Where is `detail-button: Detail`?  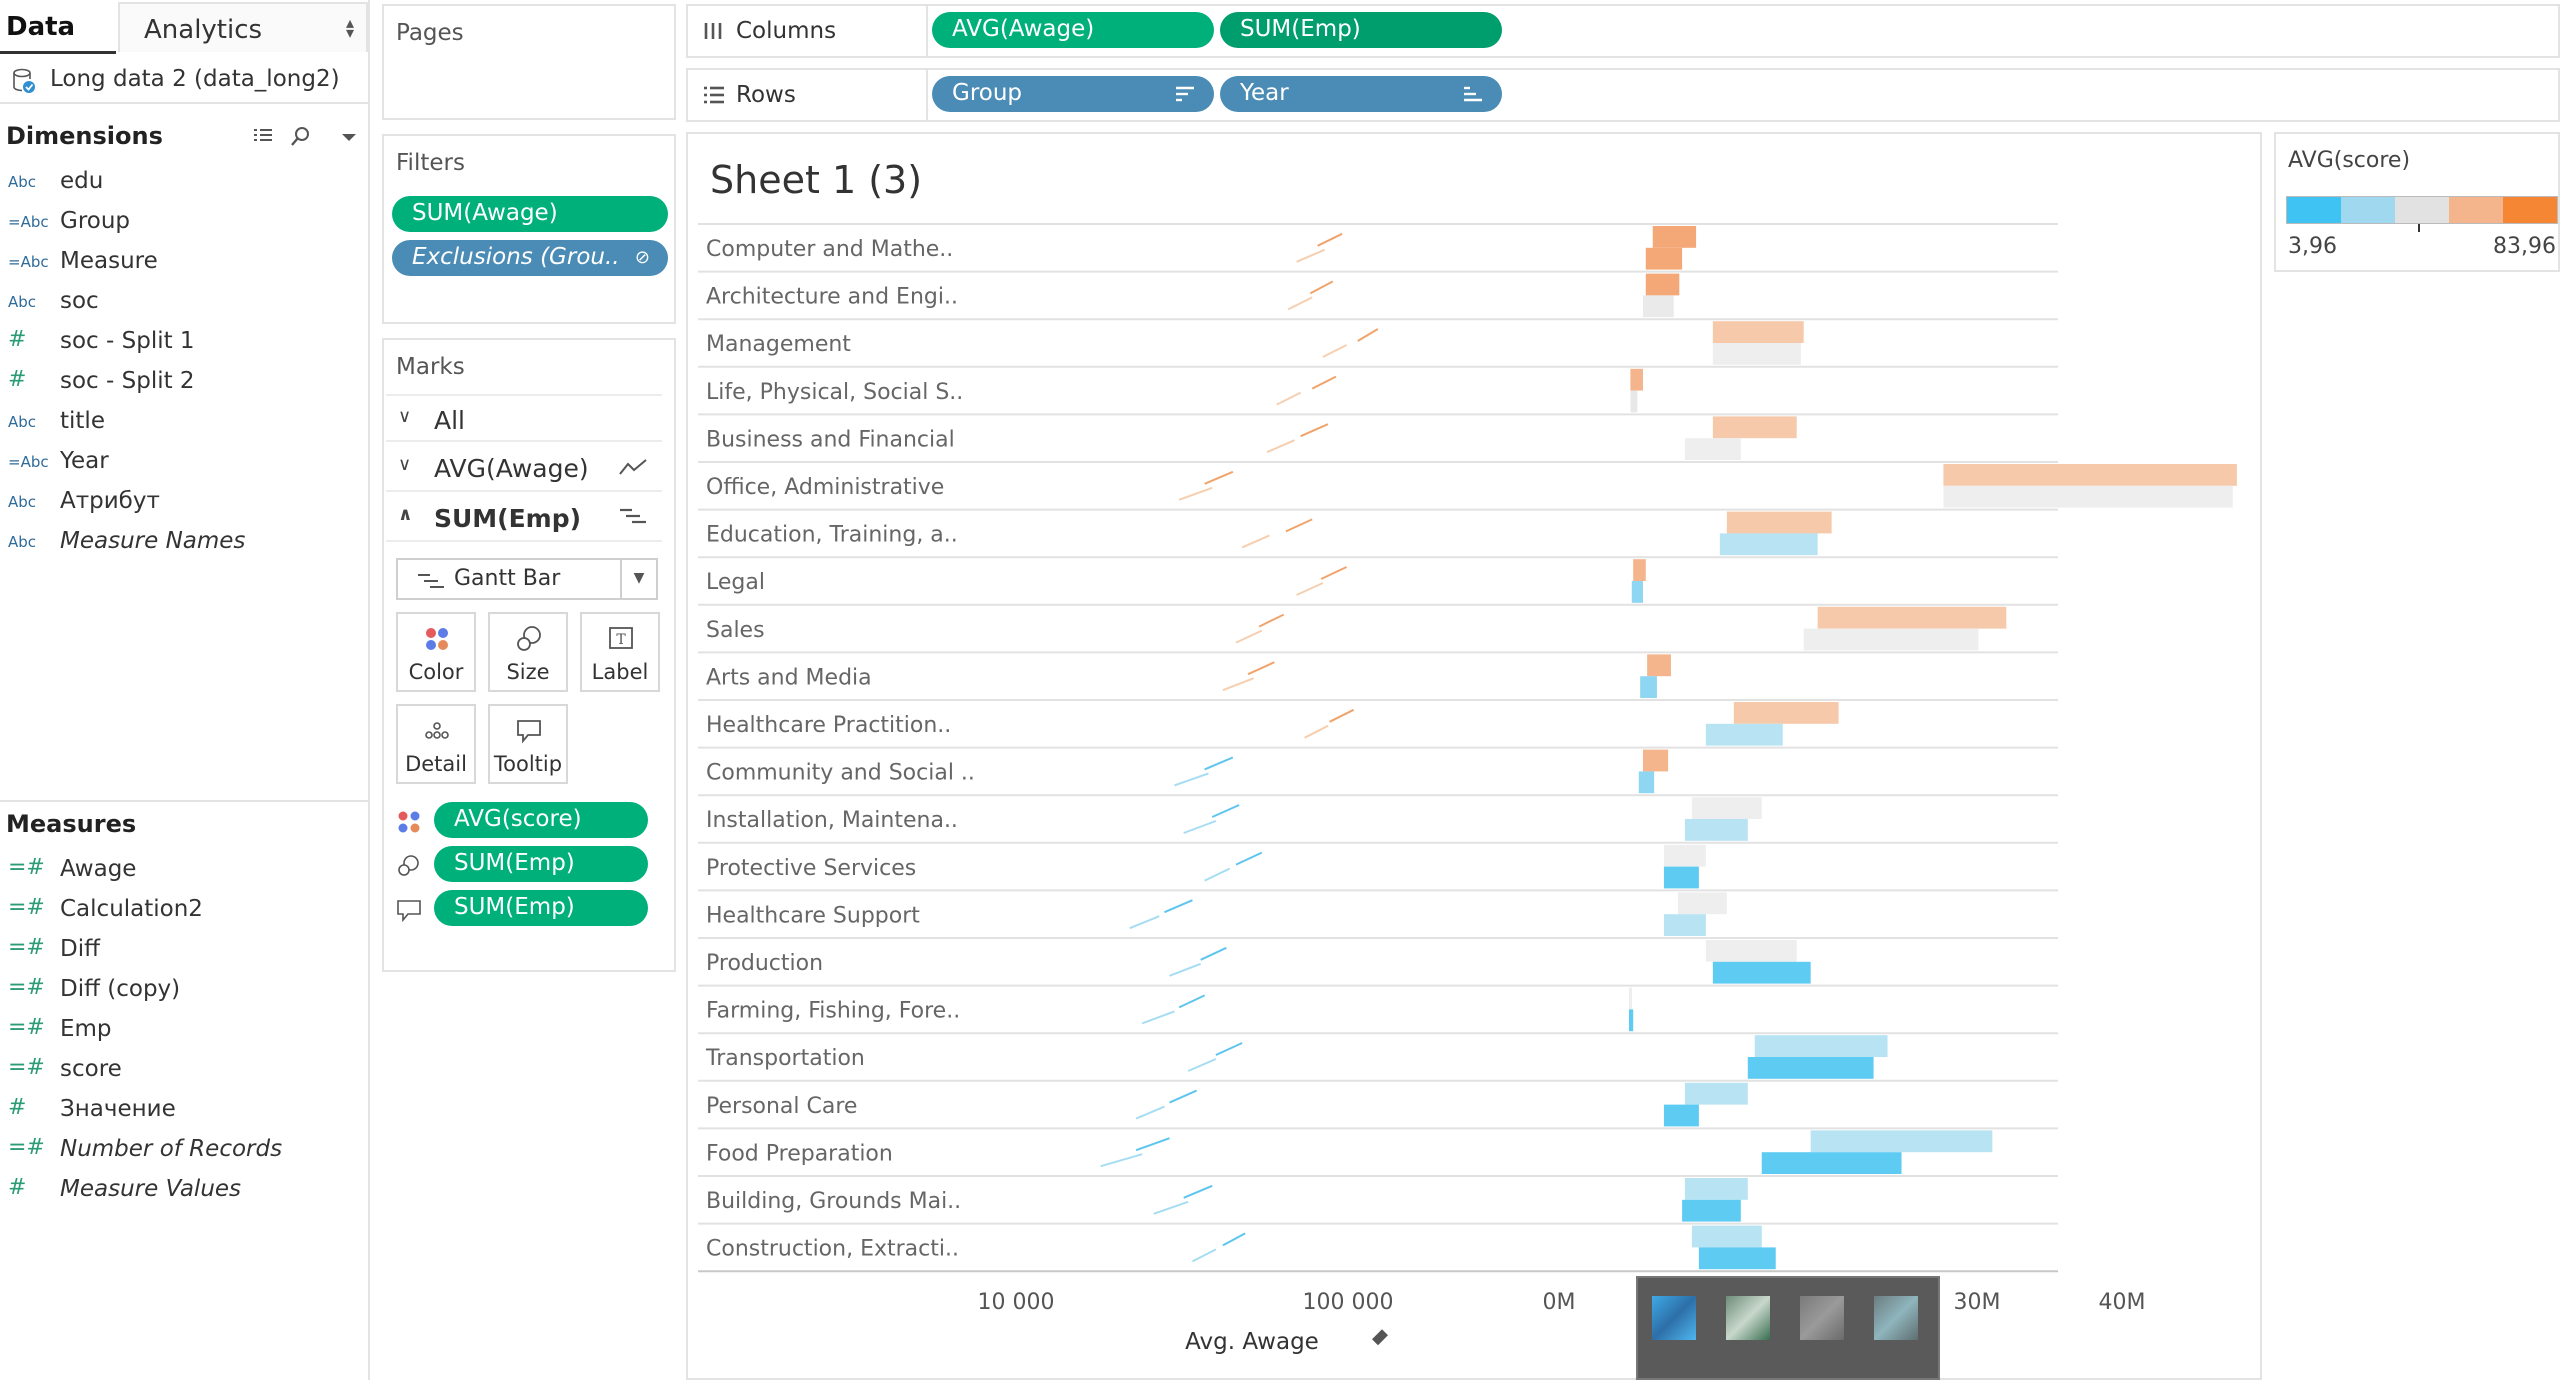 detail-button: Detail is located at coordinates (436, 744).